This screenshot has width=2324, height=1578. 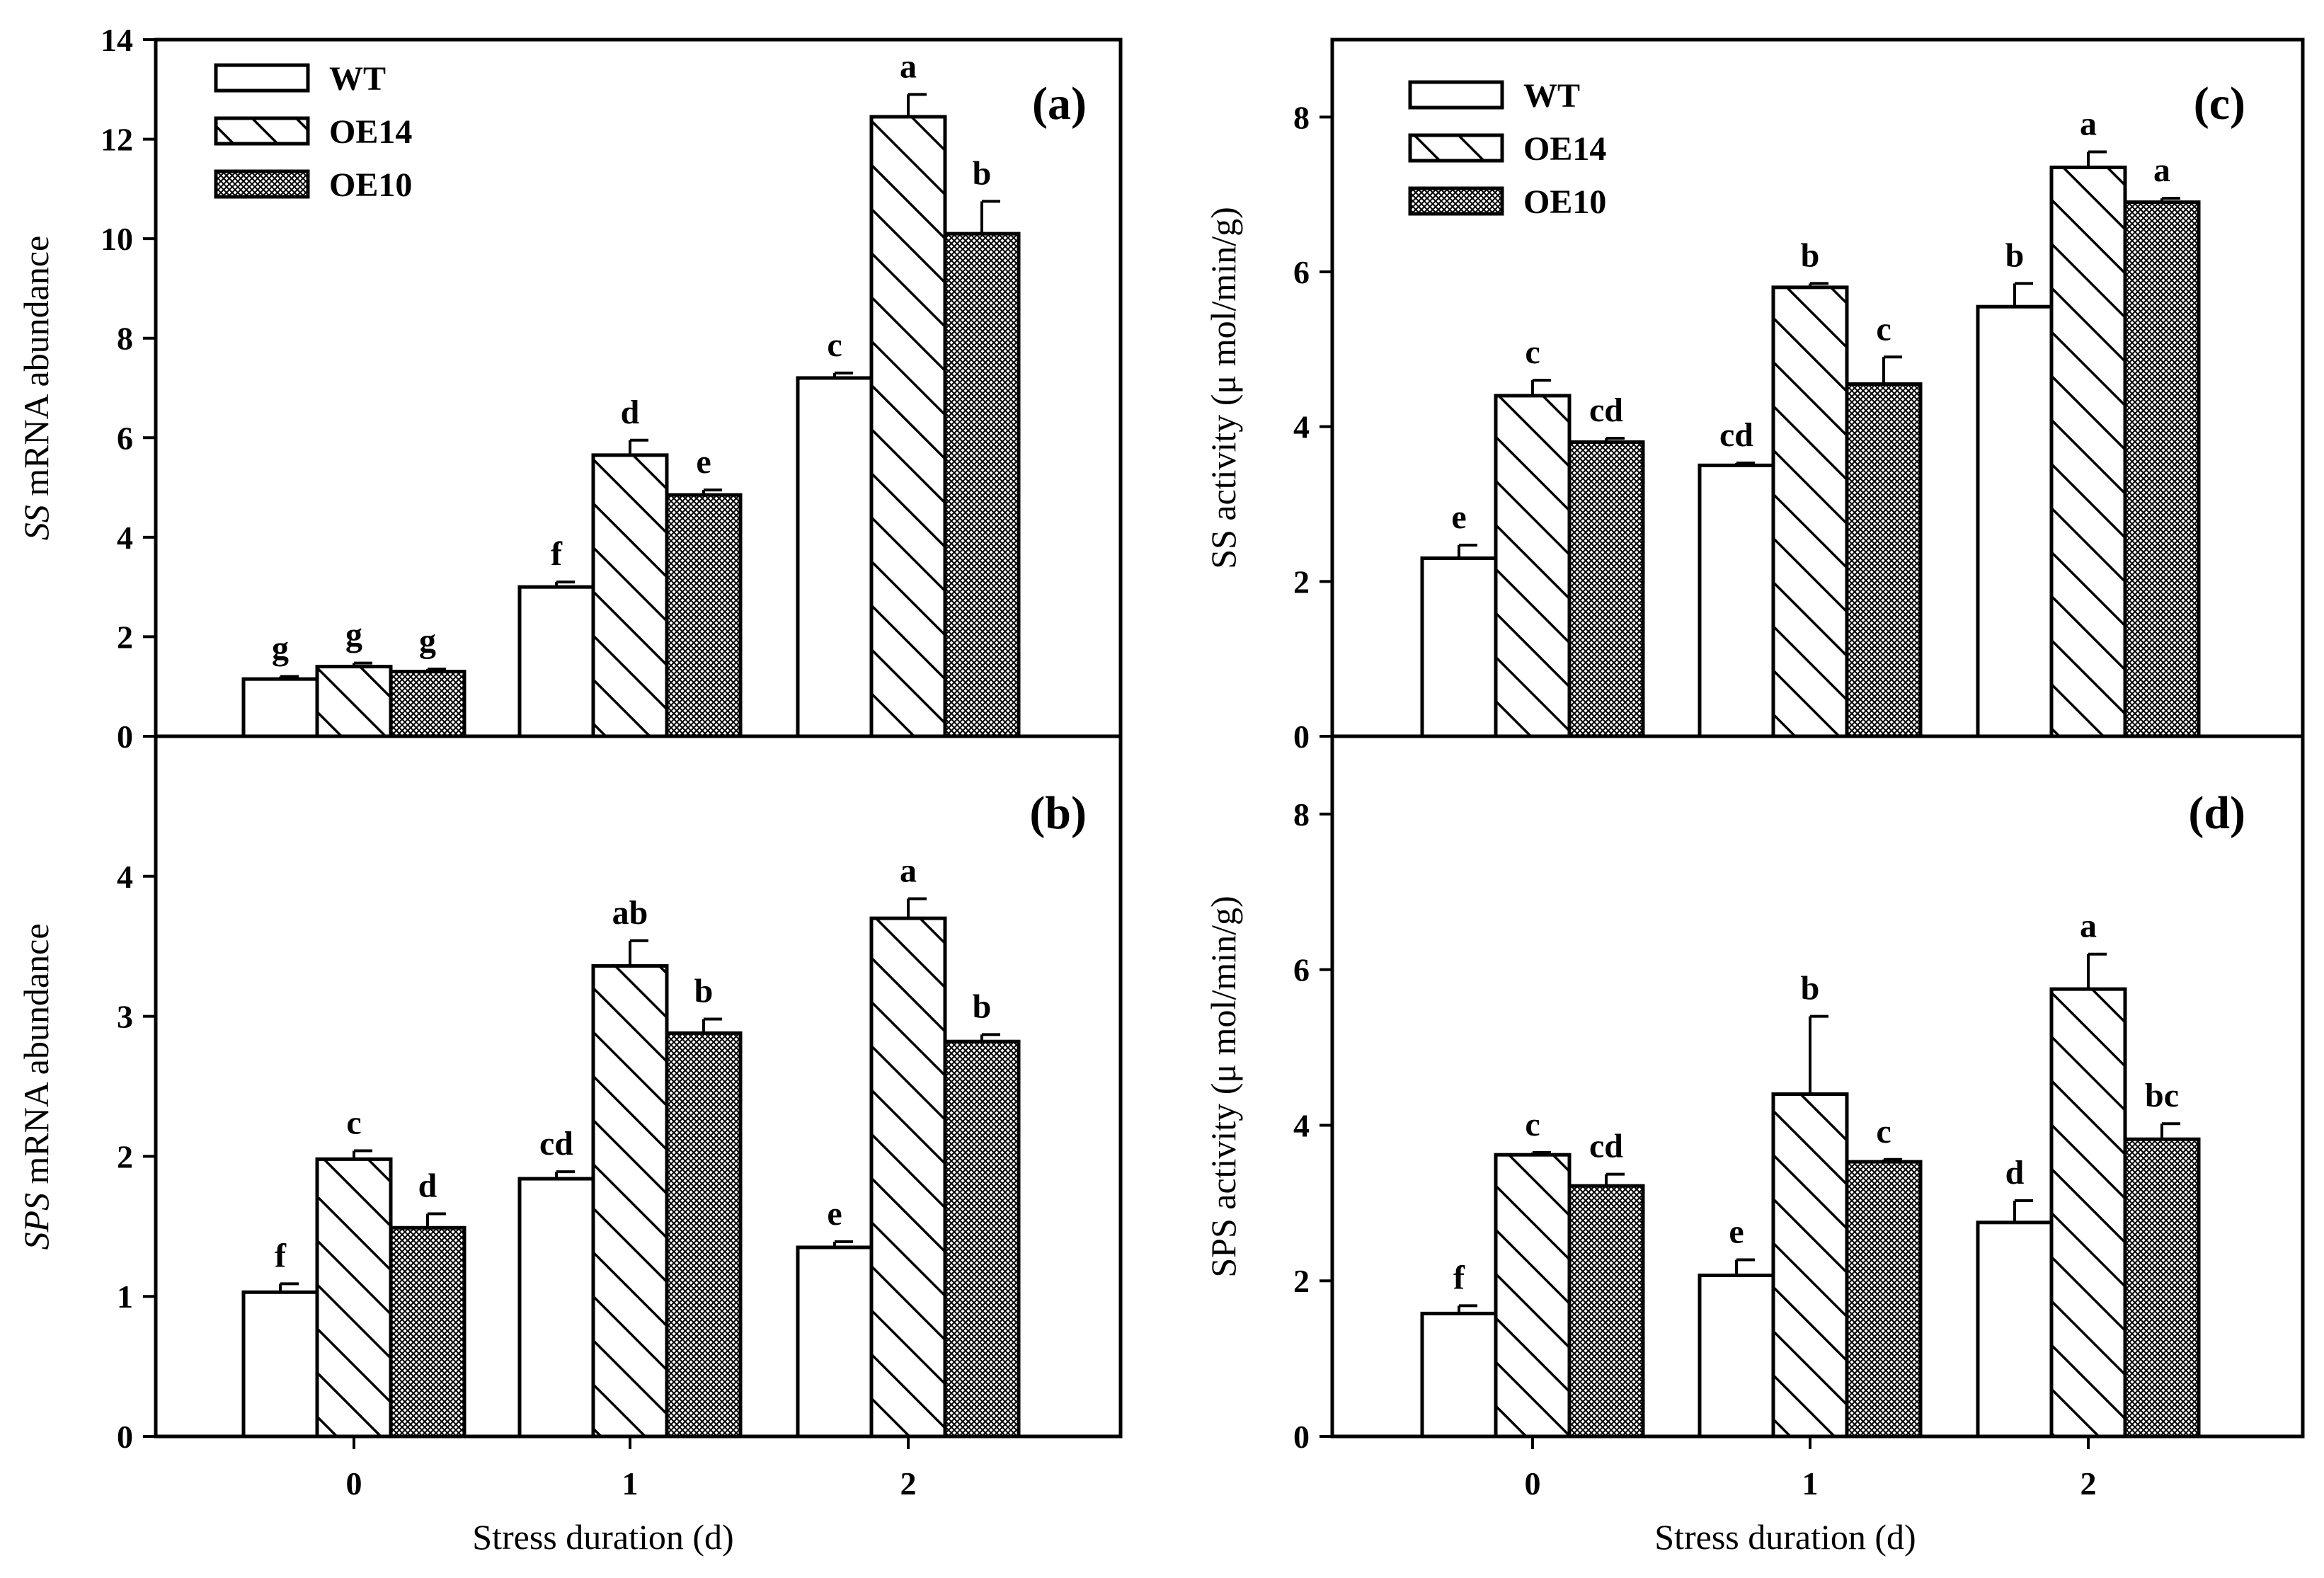 I want to click on panel-label: (b), so click(x=1058, y=813).